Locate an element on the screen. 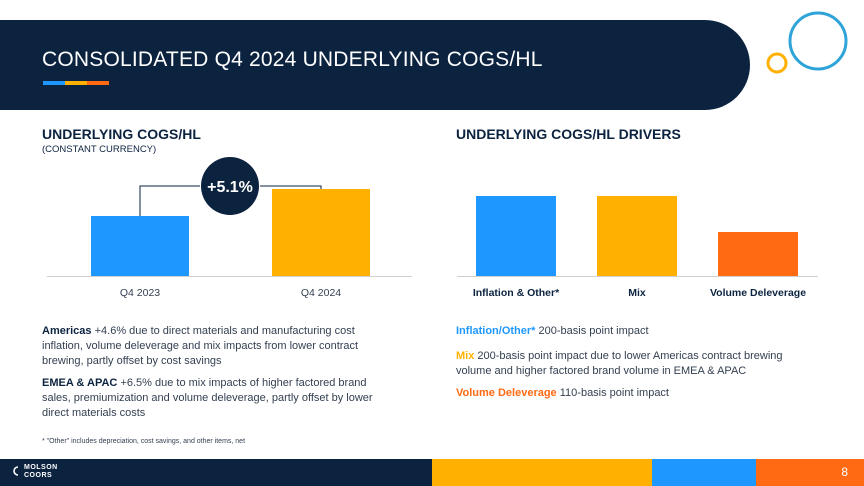 Image resolution: width=864 pixels, height=486 pixels. page-title: CONSOLIDATED Q4 2024 UNDERLYING COGS/HL is located at coordinates (292, 59).